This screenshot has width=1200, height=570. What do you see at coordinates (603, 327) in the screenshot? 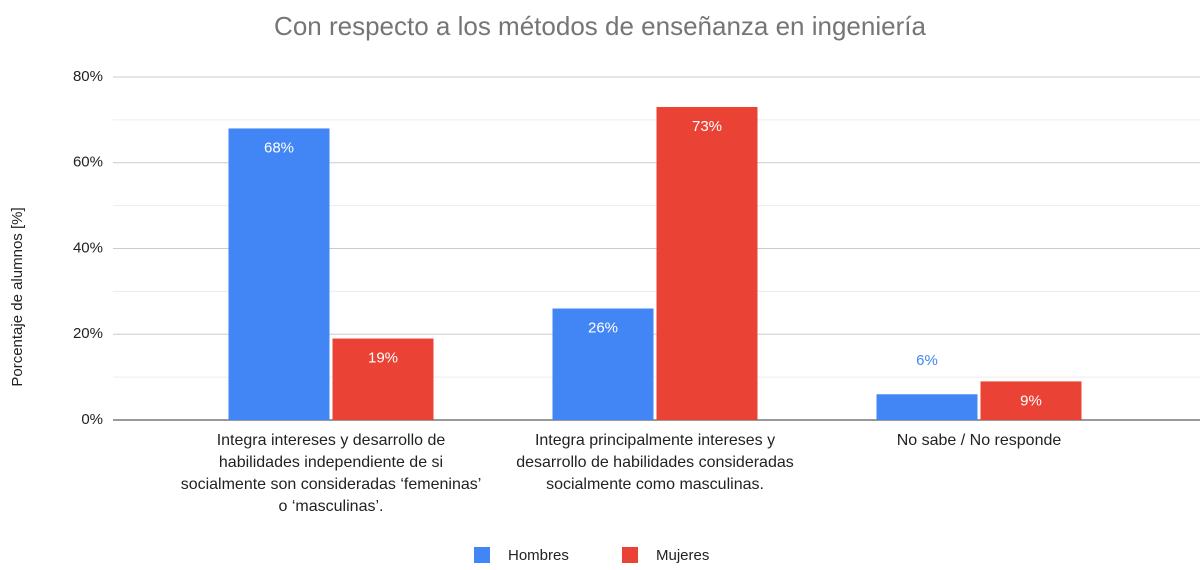
I see `value-label: 26%` at bounding box center [603, 327].